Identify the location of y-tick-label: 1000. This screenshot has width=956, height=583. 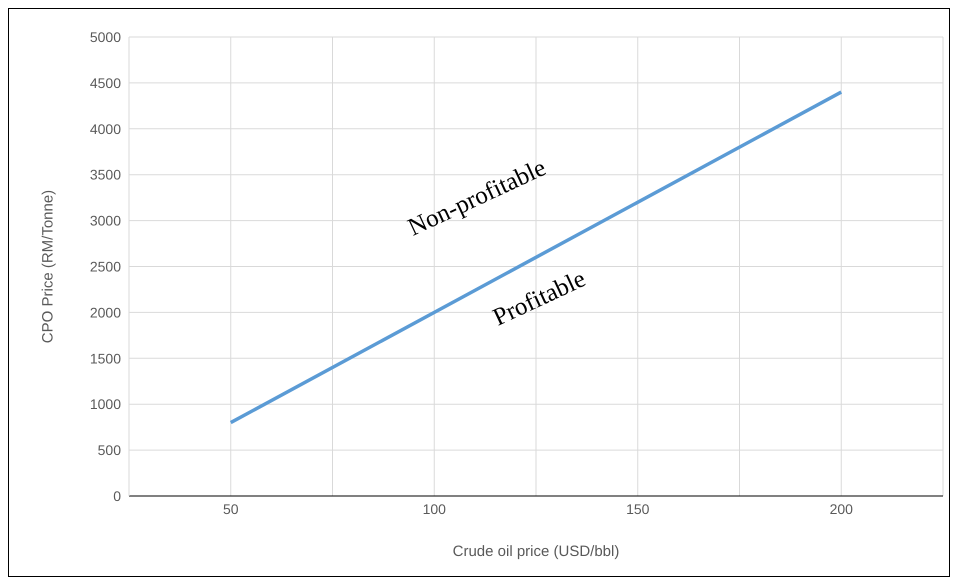
(106, 404).